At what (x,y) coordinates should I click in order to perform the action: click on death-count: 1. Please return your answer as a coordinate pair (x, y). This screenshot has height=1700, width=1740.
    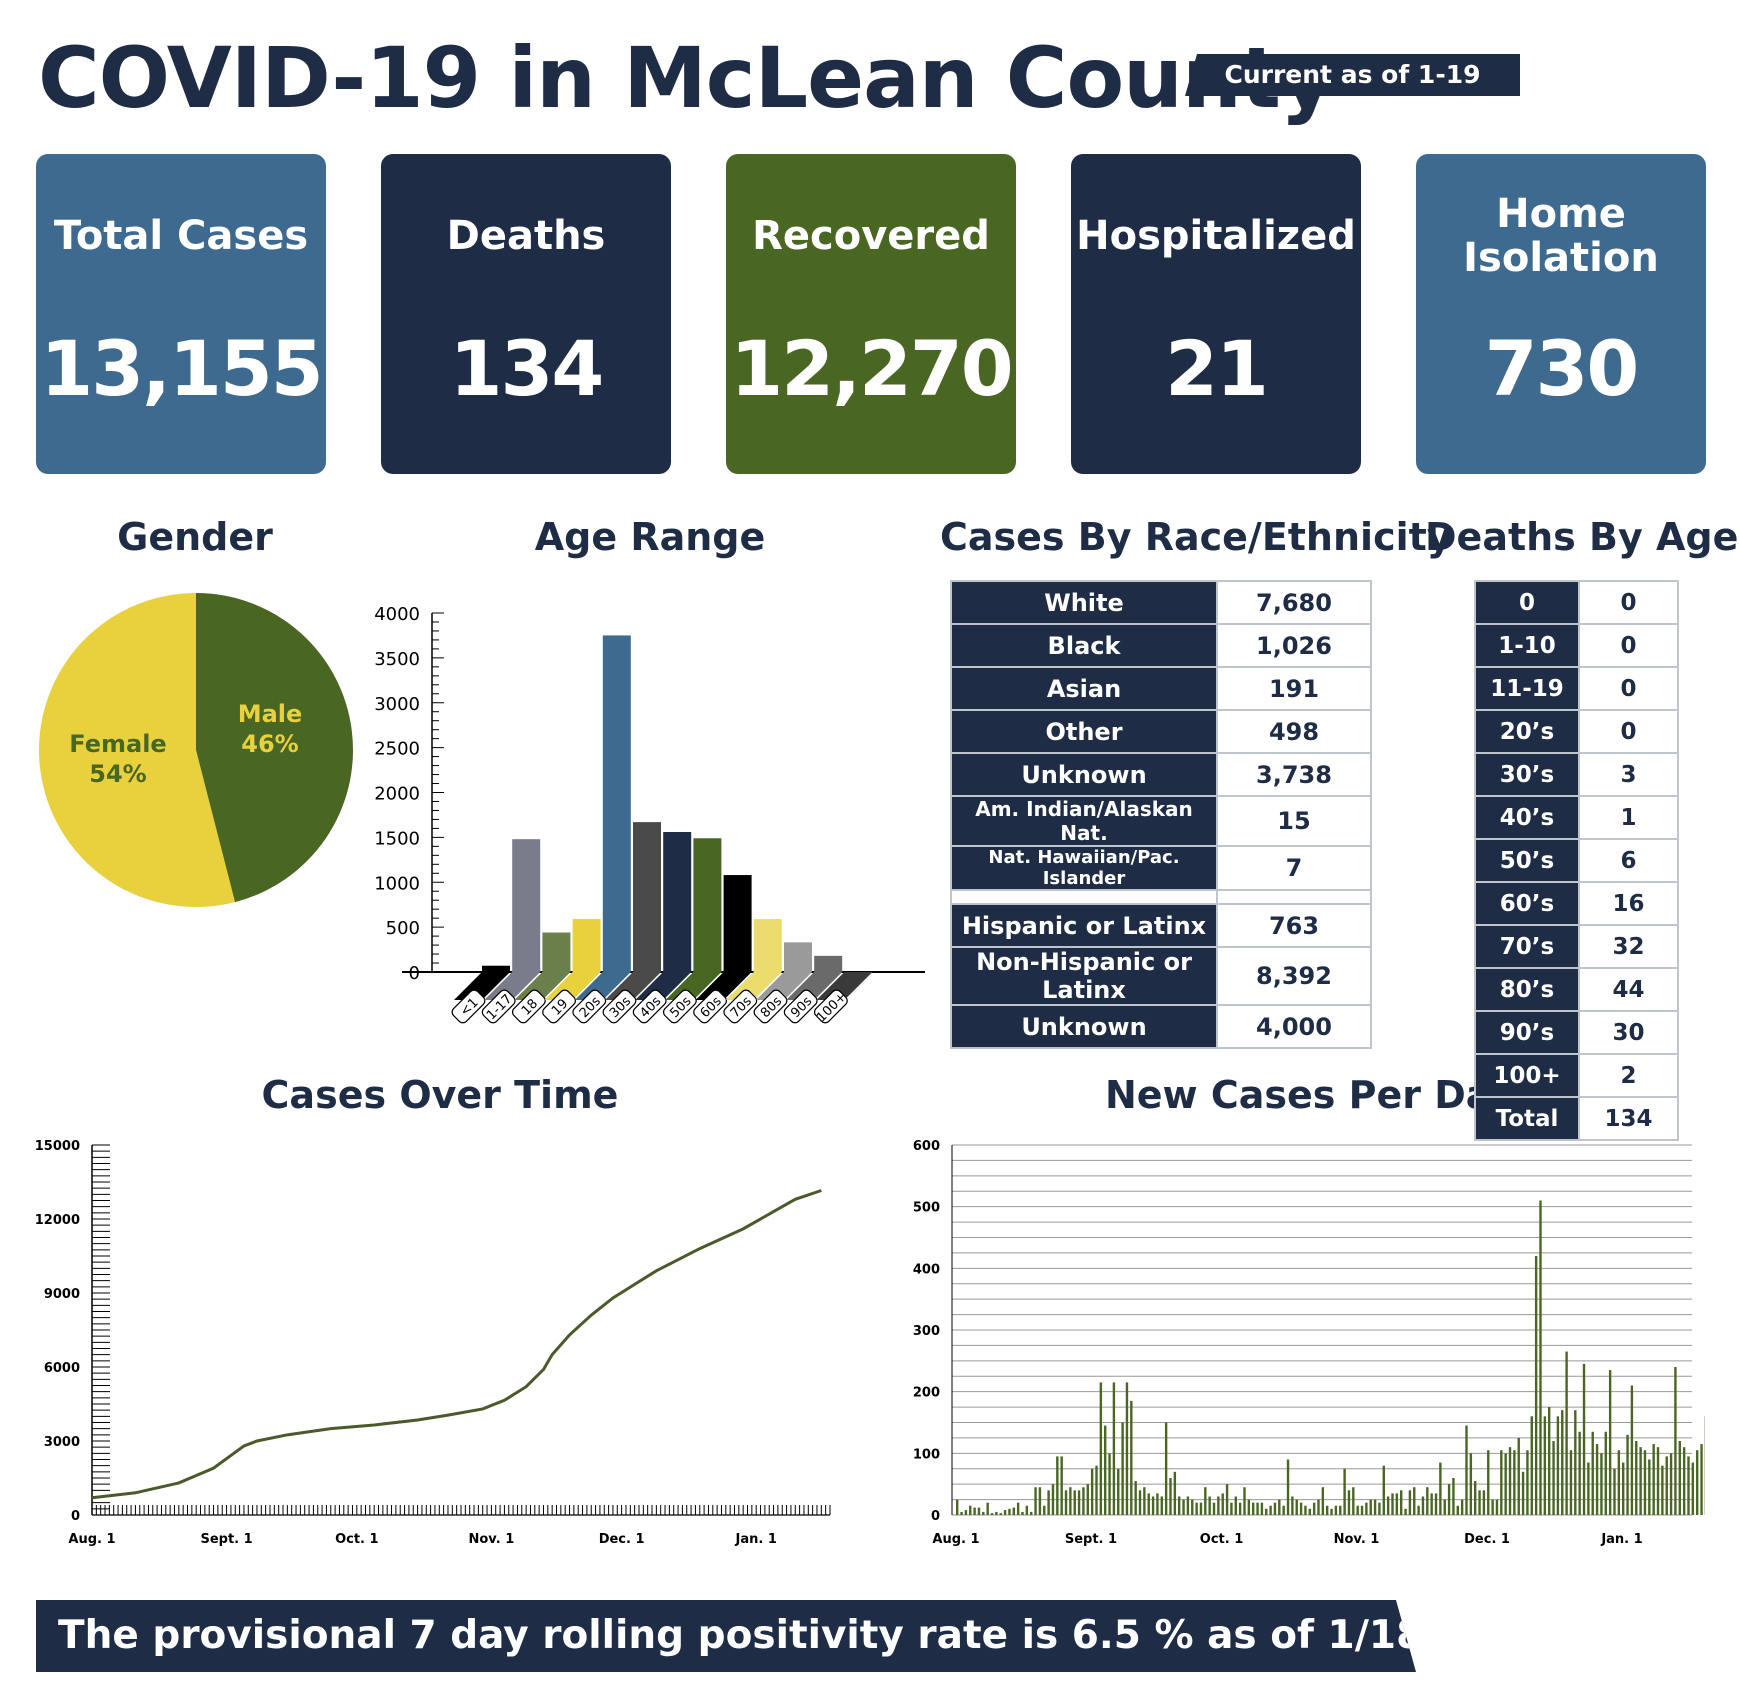
    Looking at the image, I should click on (1628, 817).